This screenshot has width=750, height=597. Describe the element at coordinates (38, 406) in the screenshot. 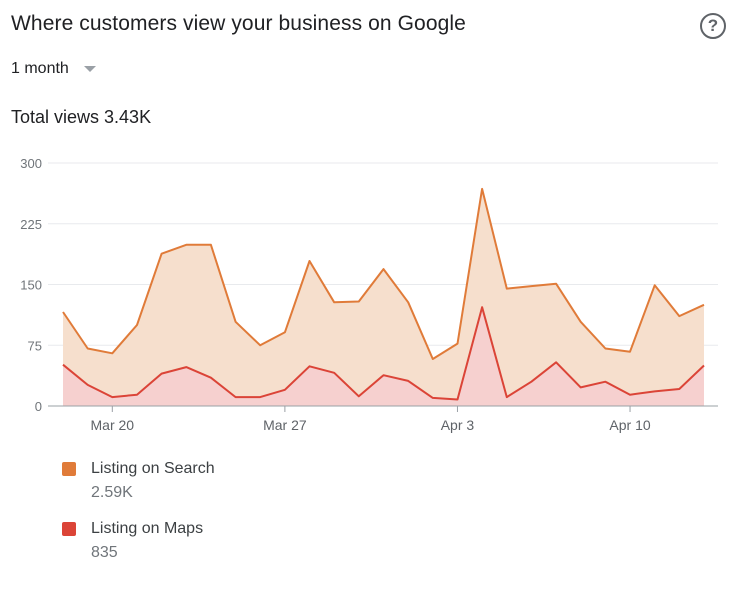

I see `y-tick-label-0: 0` at that location.